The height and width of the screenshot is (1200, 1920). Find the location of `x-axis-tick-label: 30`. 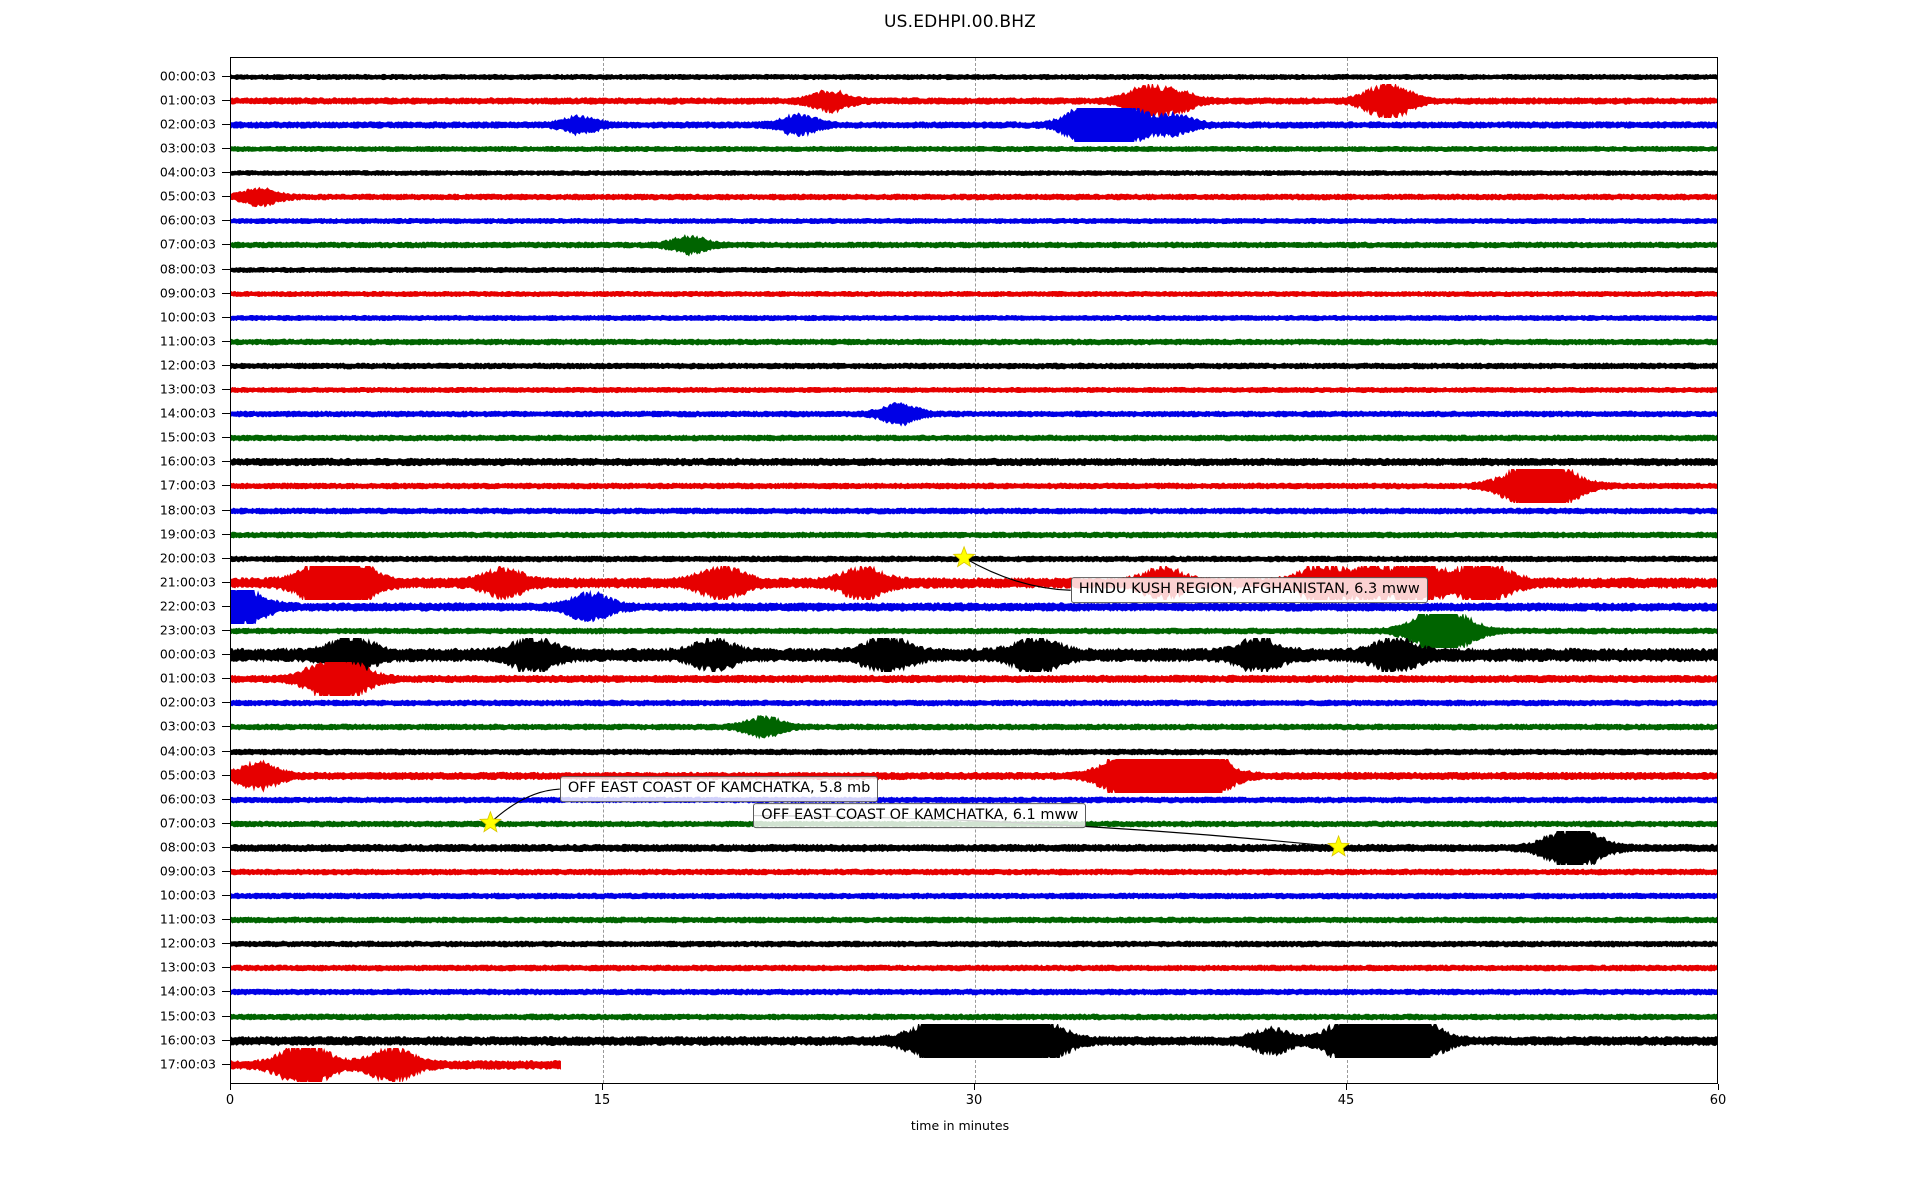

x-axis-tick-label: 30 is located at coordinates (974, 1100).